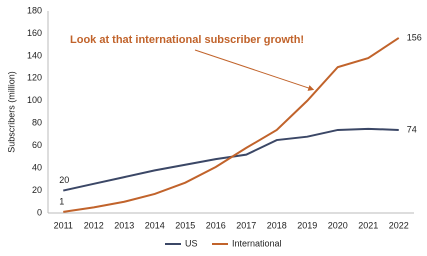 The image size is (427, 256). Describe the element at coordinates (254, 70) in the screenshot. I see `annotation-arrow` at that location.